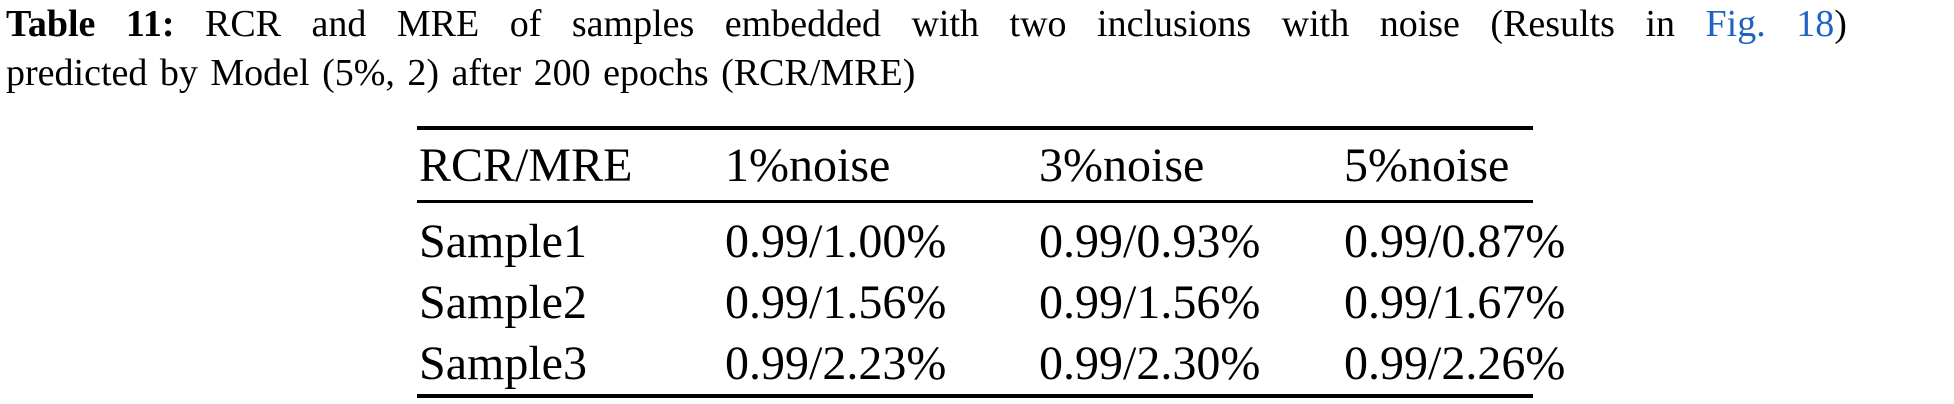  Describe the element at coordinates (1150, 363) in the screenshot. I see `cell-value: 0.99/2.30%` at that location.